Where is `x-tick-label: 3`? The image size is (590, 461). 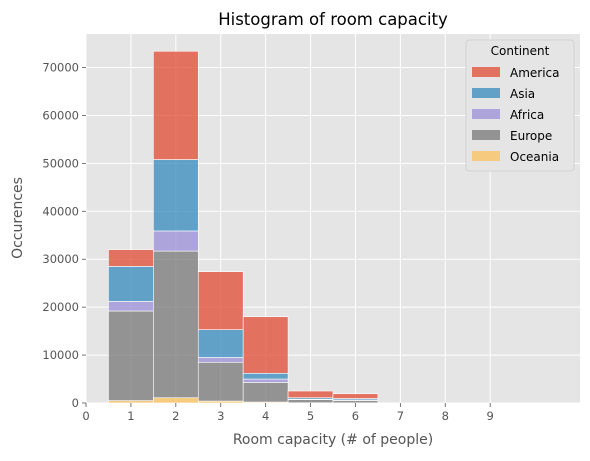
x-tick-label: 3 is located at coordinates (220, 416).